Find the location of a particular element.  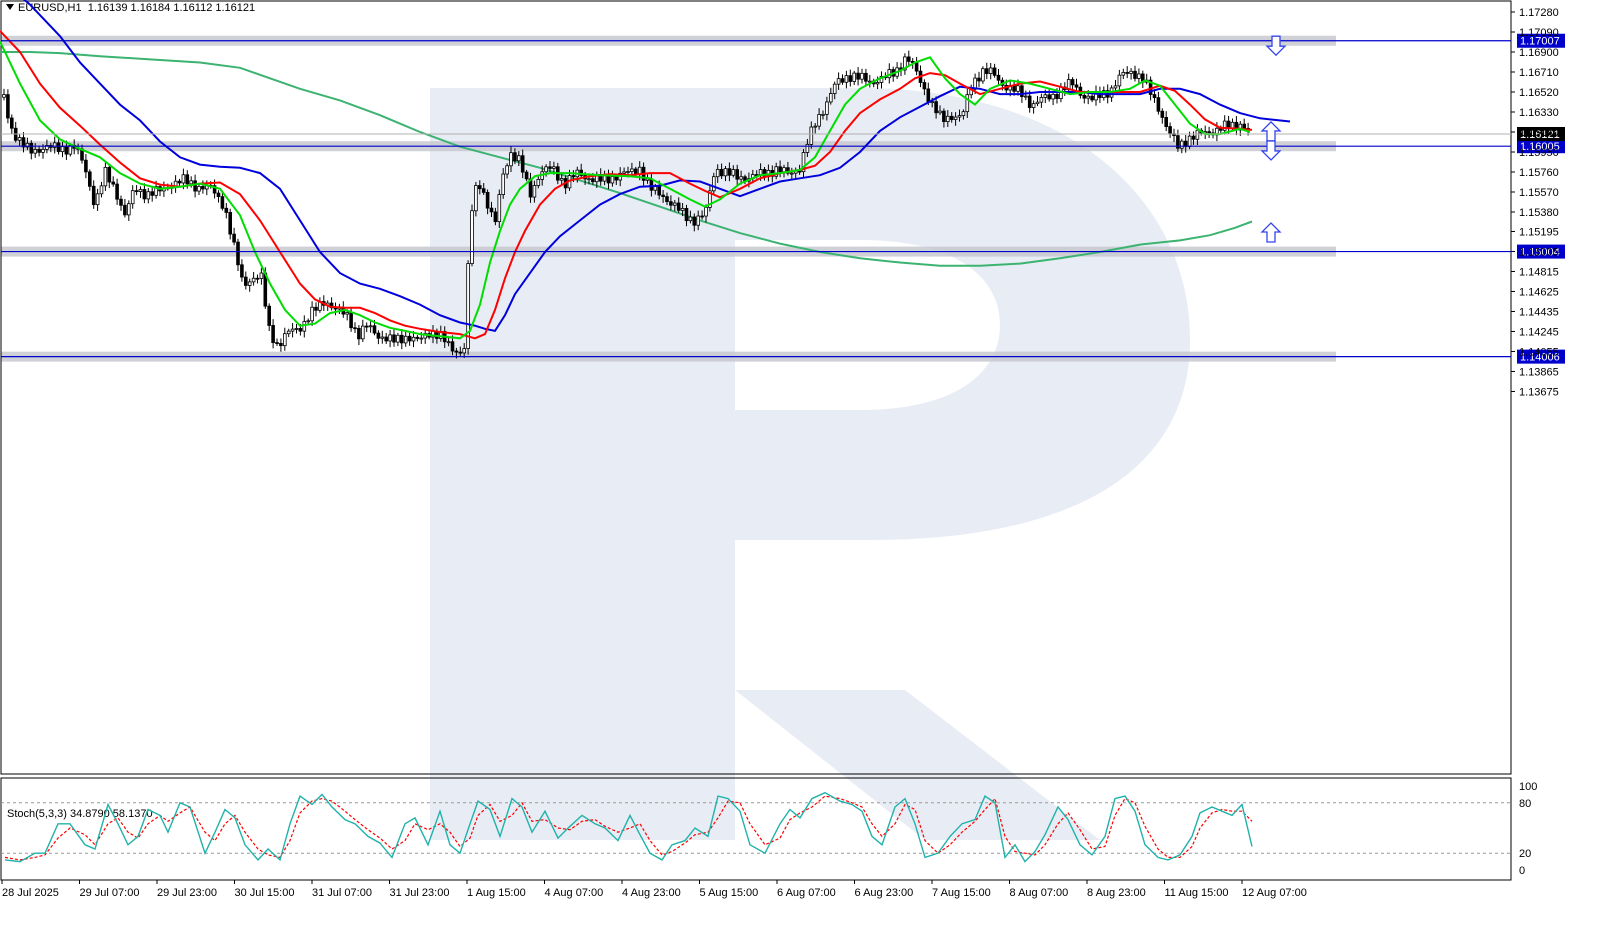

x-tick-label: 12 Aug 07:00 is located at coordinates (1274, 893).